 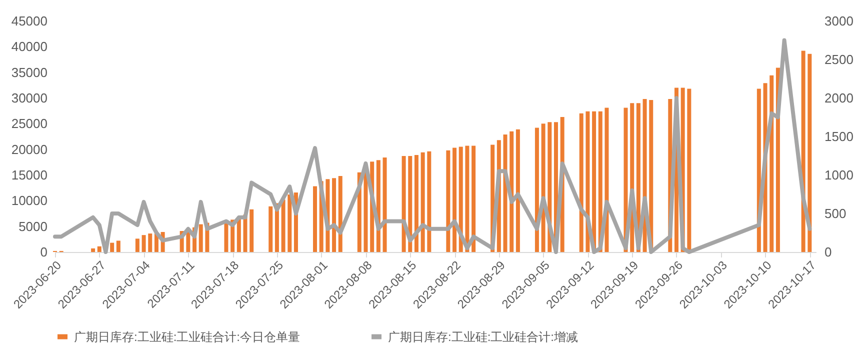 I want to click on legend-label: 广期日库存:工业硅:工业硅合计:增减, so click(x=483, y=337).